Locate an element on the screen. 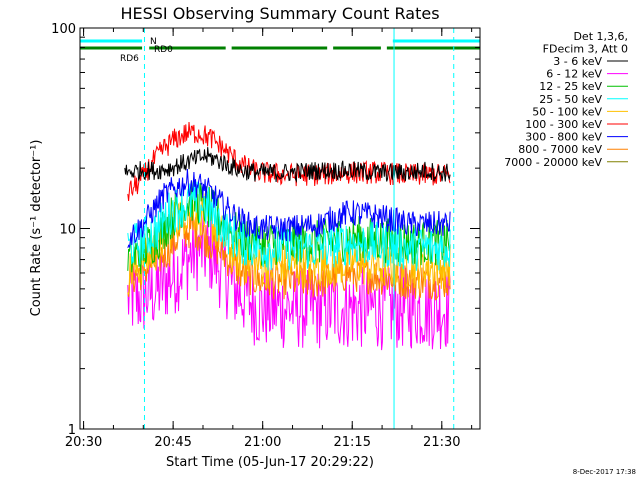 This screenshot has width=640, height=480. series-line-300-800-kev is located at coordinates (289, 208).